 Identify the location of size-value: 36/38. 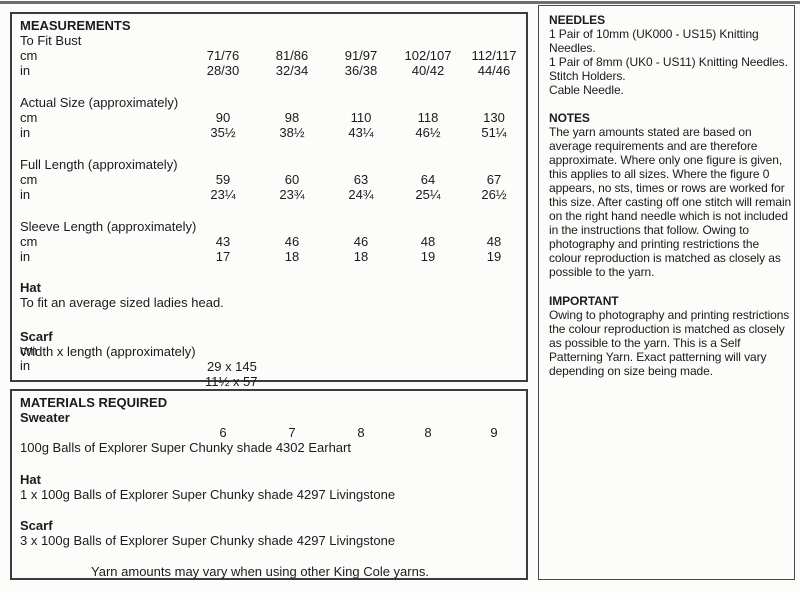
(361, 70).